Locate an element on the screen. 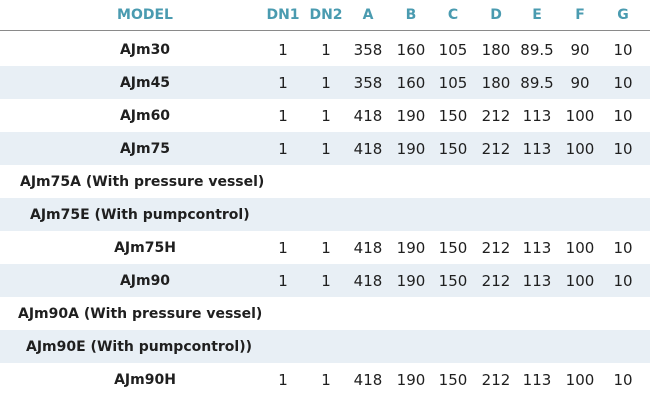 Image resolution: width=650 pixels, height=400 pixels. model-cell: AJm75 is located at coordinates (145, 148).